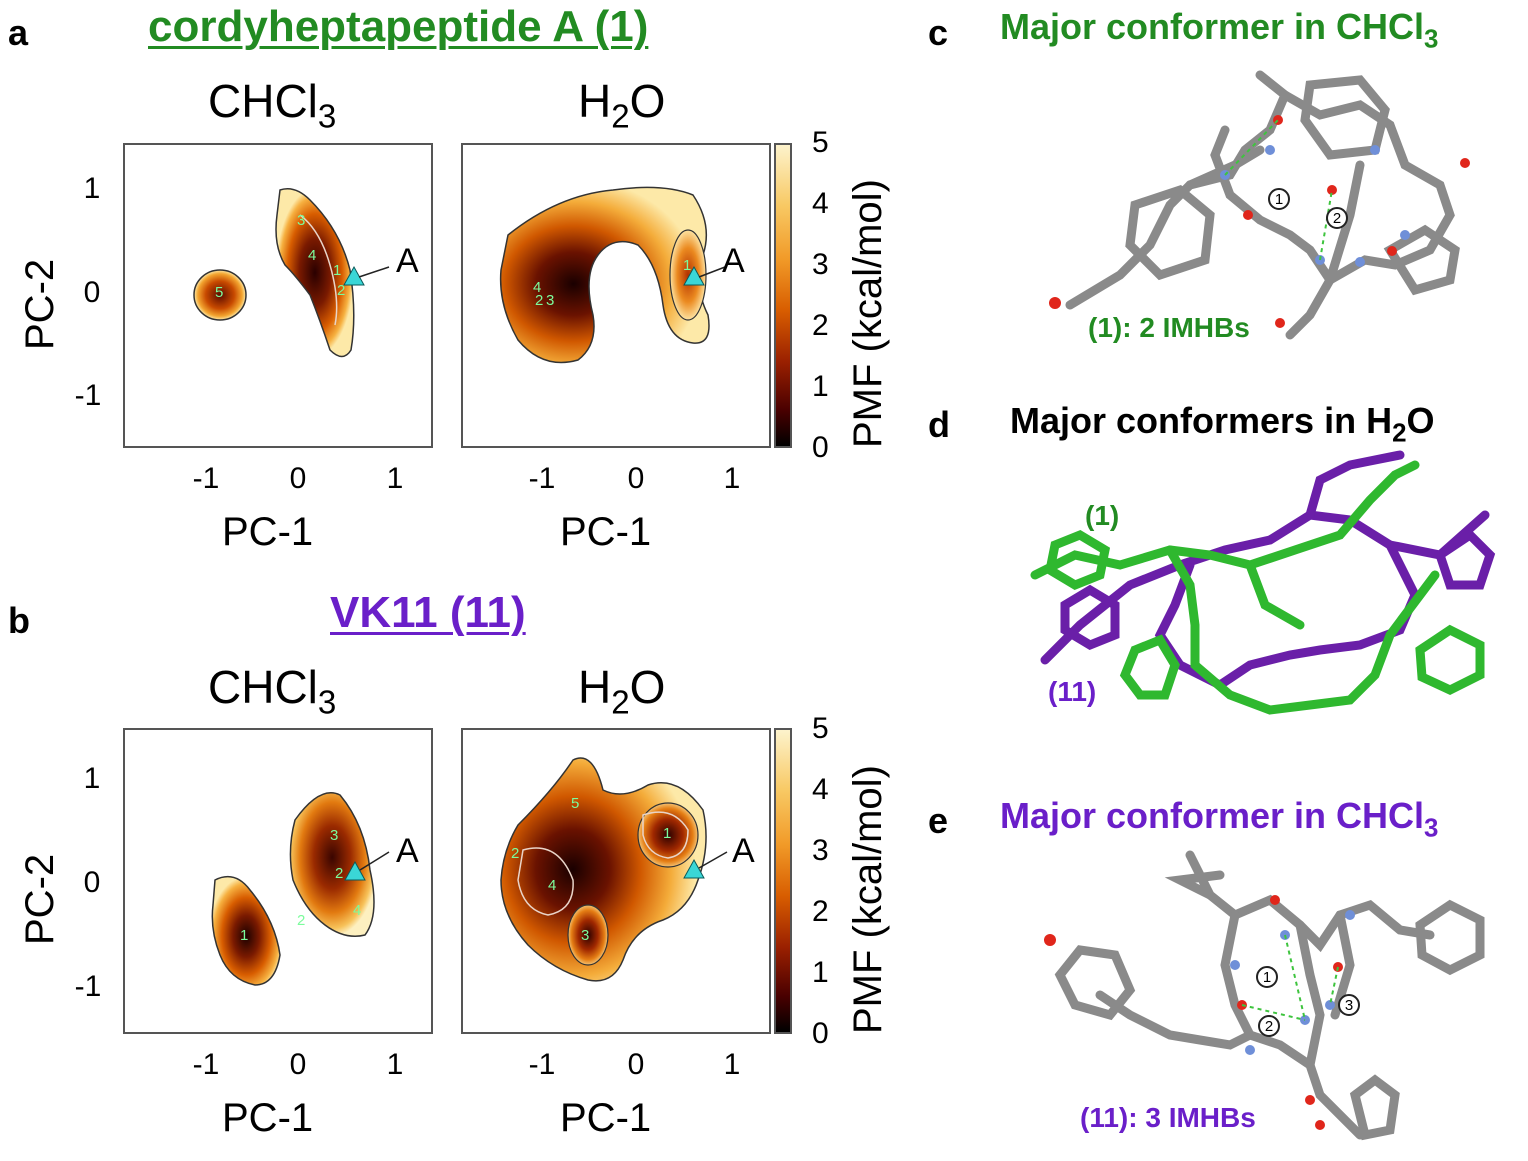  Describe the element at coordinates (1222, 424) in the screenshot. I see `panel-d-title: Major conformers in H2O` at that location.